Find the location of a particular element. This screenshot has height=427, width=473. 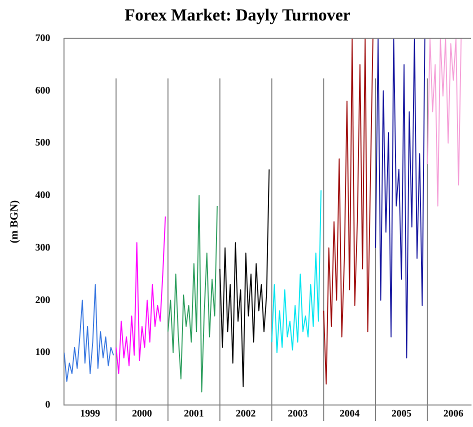

x-tick-label: 2003 is located at coordinates (298, 414).